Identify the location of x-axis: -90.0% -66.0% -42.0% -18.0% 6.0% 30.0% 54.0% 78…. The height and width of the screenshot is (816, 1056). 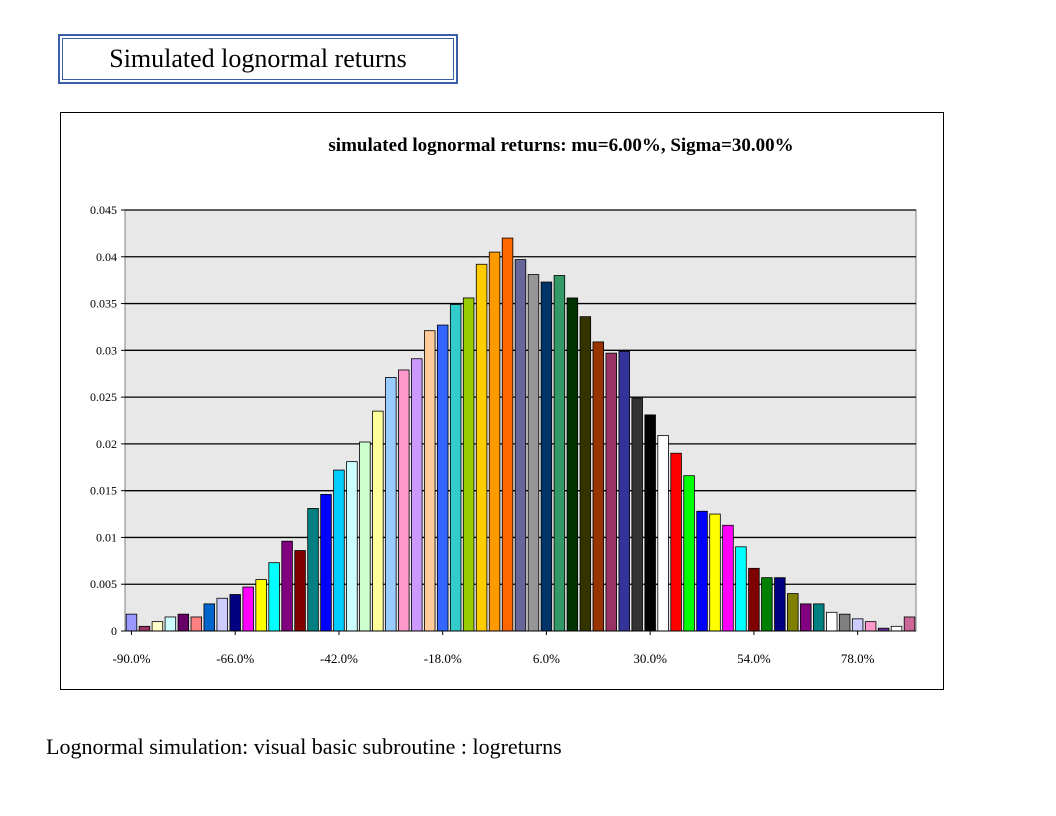
(514, 648).